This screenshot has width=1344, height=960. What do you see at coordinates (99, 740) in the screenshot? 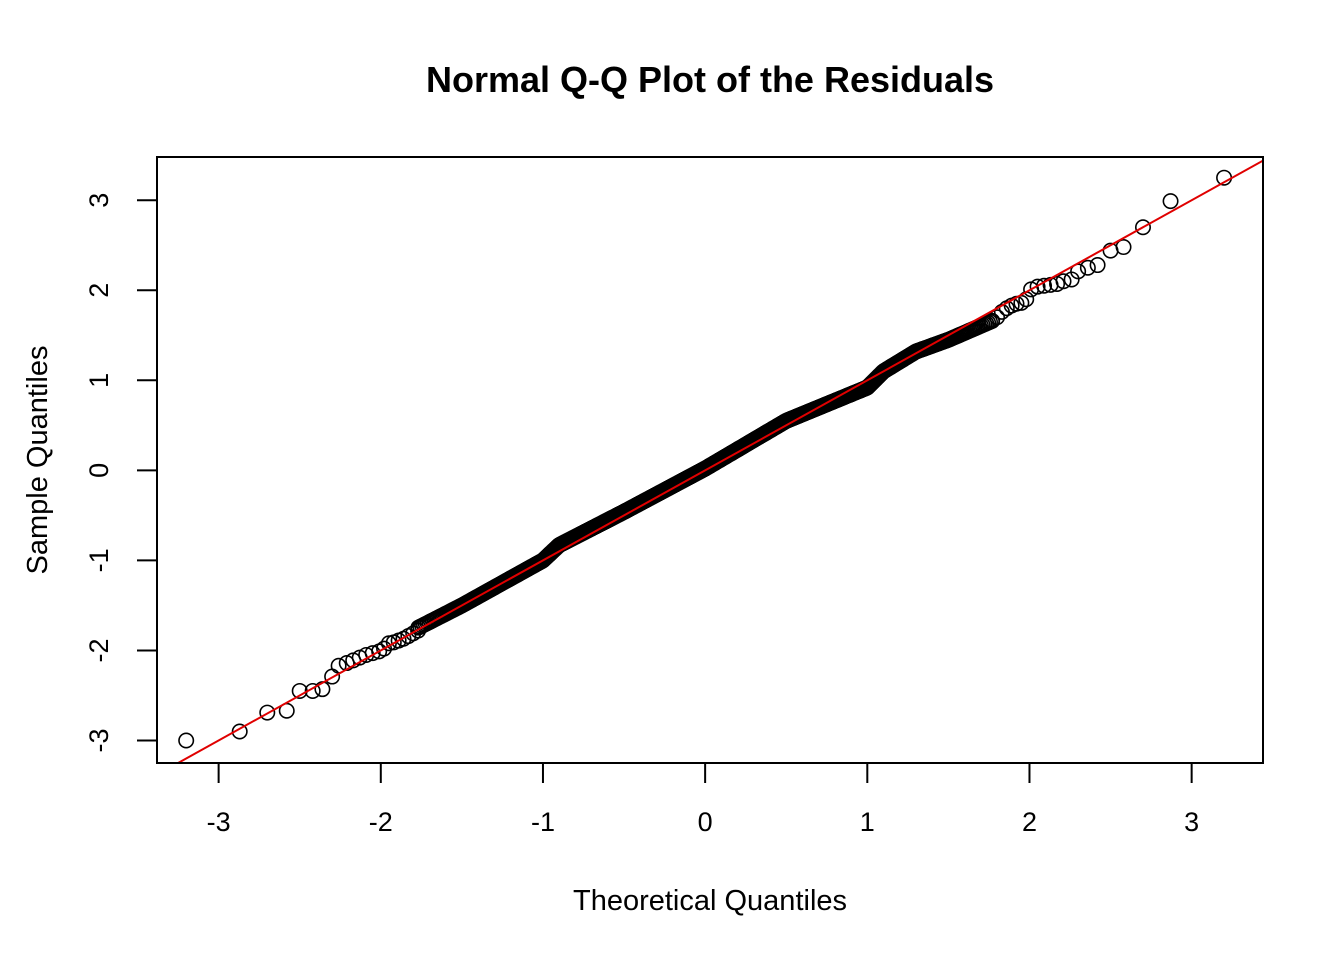
I see `y-tick-label: -3` at bounding box center [99, 740].